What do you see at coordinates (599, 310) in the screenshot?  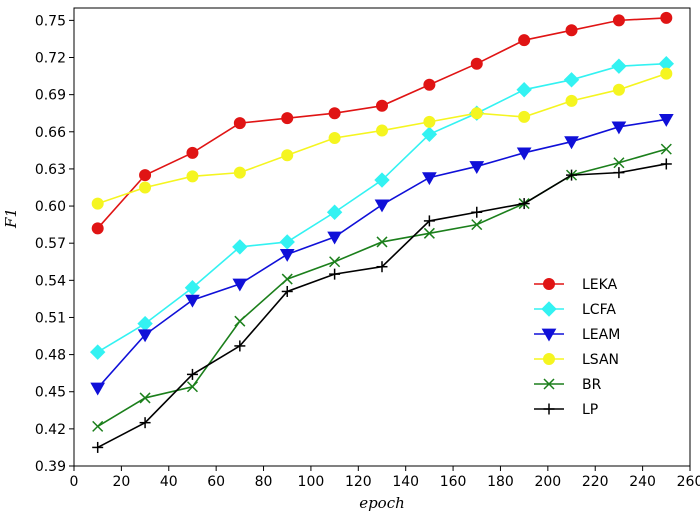 I see `legend-label-lcfa: LCFA` at bounding box center [599, 310].